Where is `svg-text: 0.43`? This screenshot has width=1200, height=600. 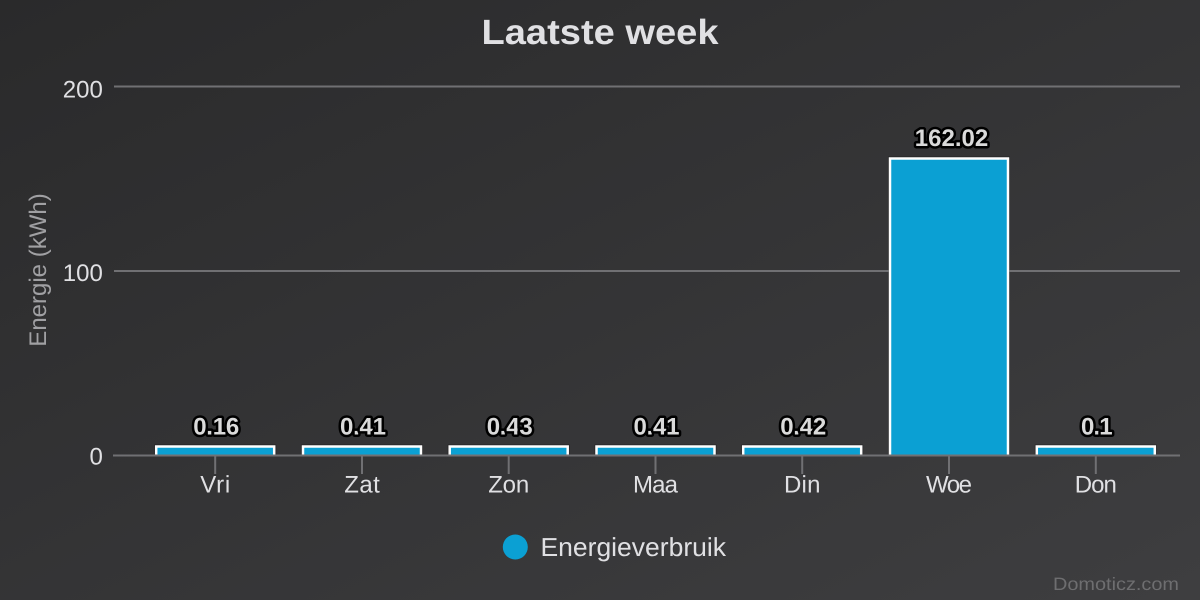 svg-text: 0.43 is located at coordinates (510, 427).